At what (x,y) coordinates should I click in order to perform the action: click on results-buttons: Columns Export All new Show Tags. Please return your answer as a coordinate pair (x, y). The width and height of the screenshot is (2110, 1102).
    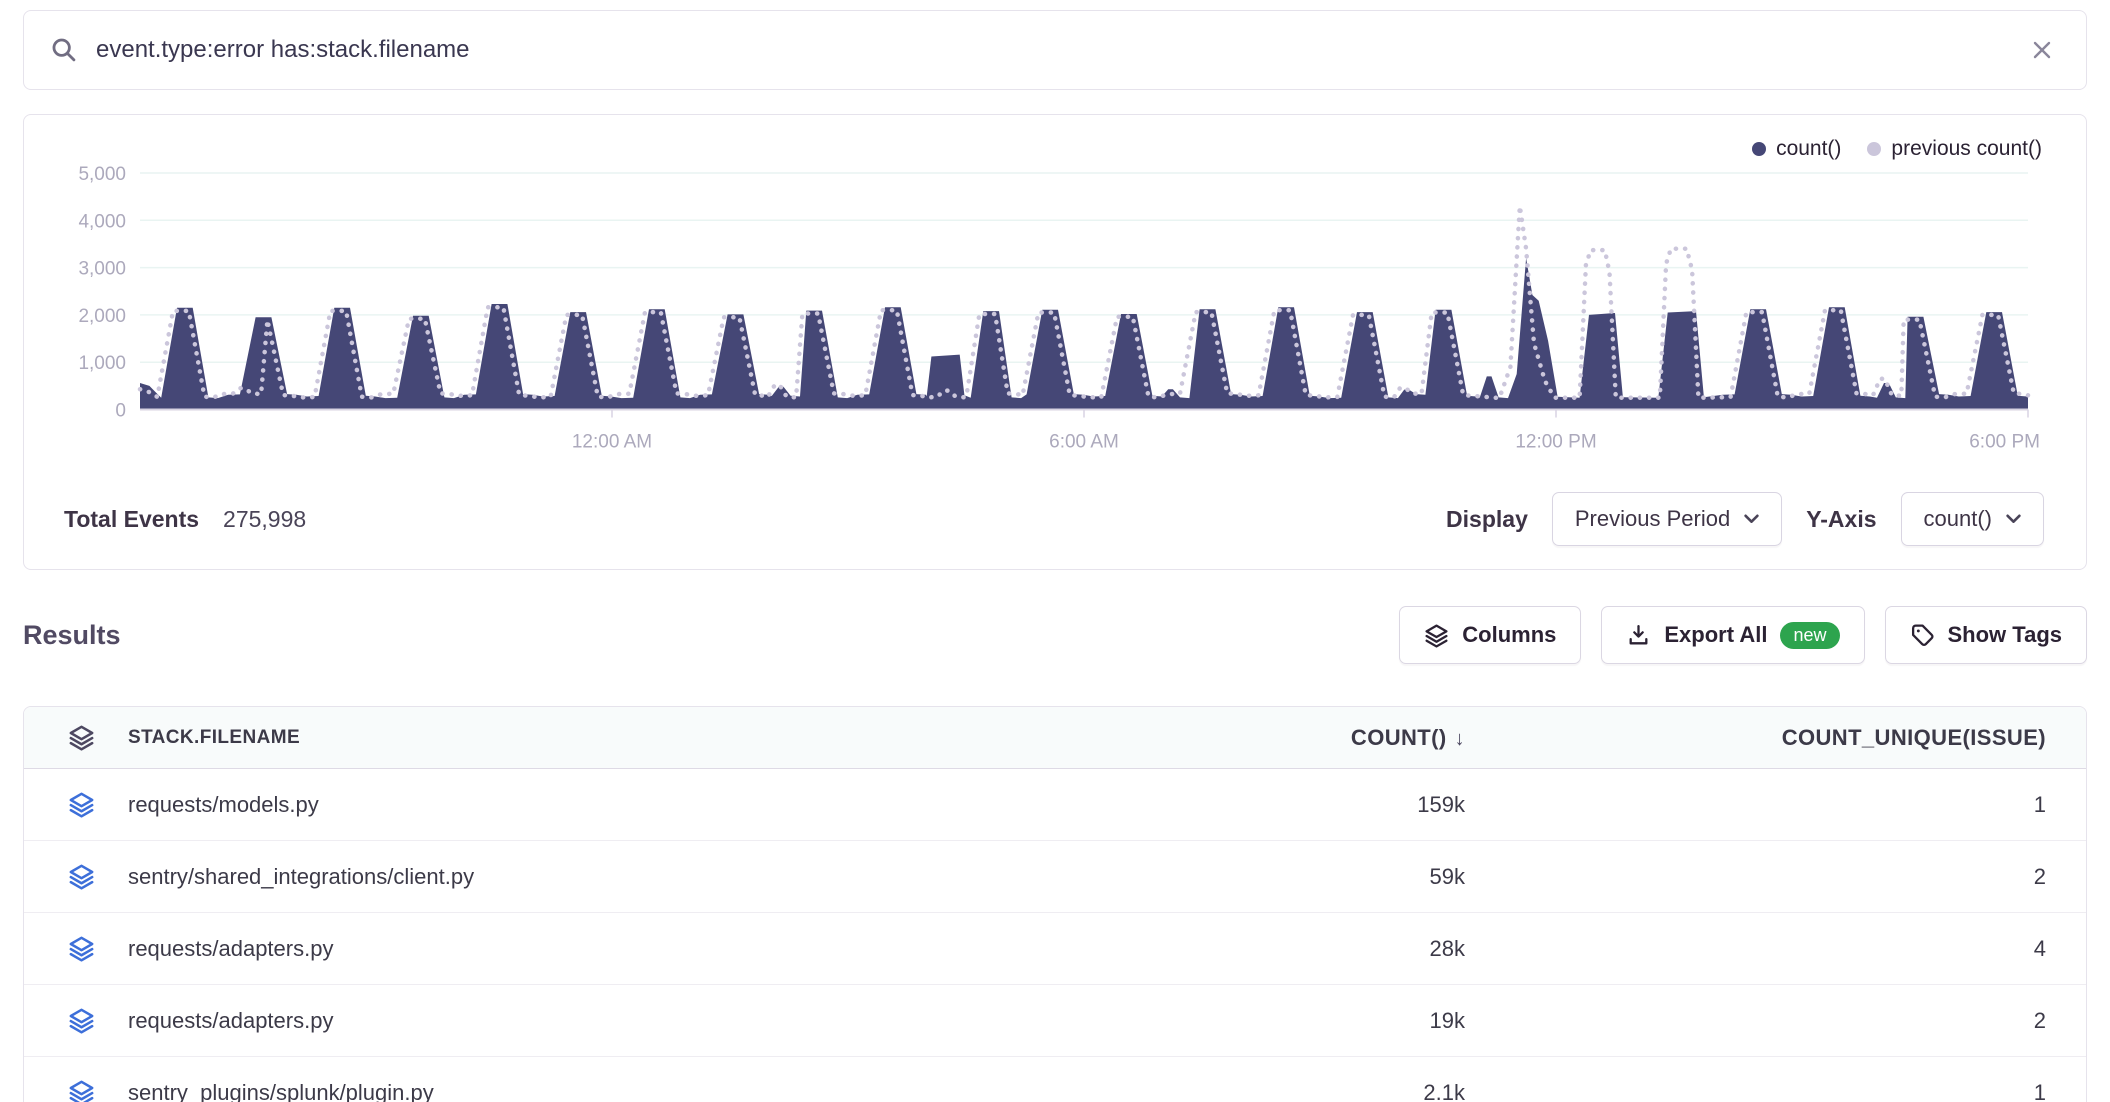
    Looking at the image, I should click on (1743, 635).